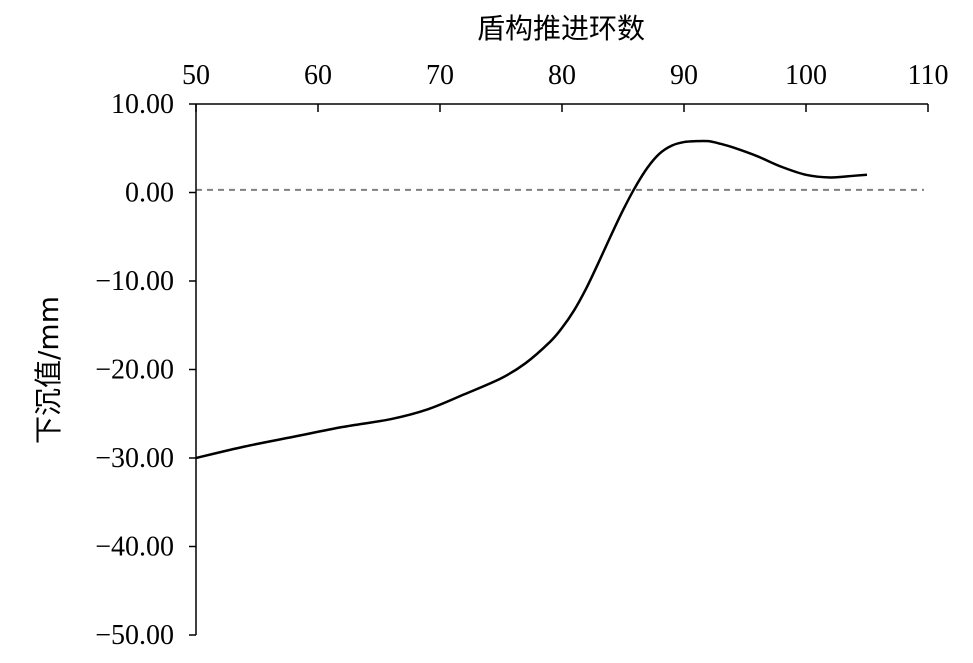 The image size is (973, 663). I want to click on y-tick-label: 10.00, so click(142, 104).